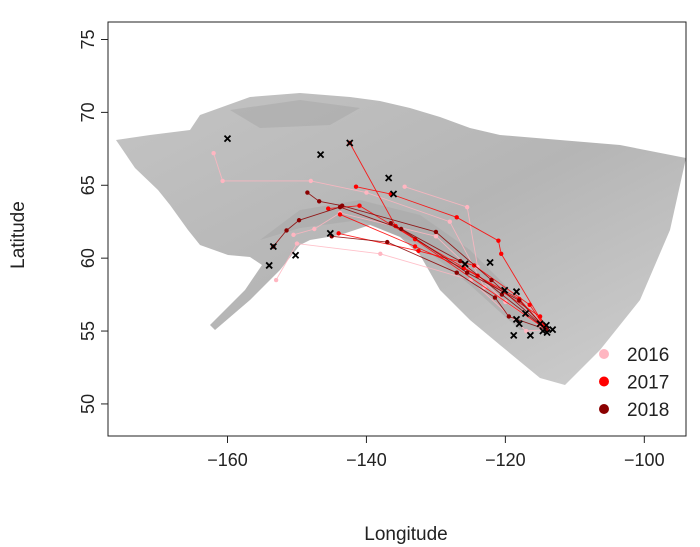 The image size is (700, 547). Describe the element at coordinates (648, 355) in the screenshot. I see `legend-label-2016: 2016` at that location.